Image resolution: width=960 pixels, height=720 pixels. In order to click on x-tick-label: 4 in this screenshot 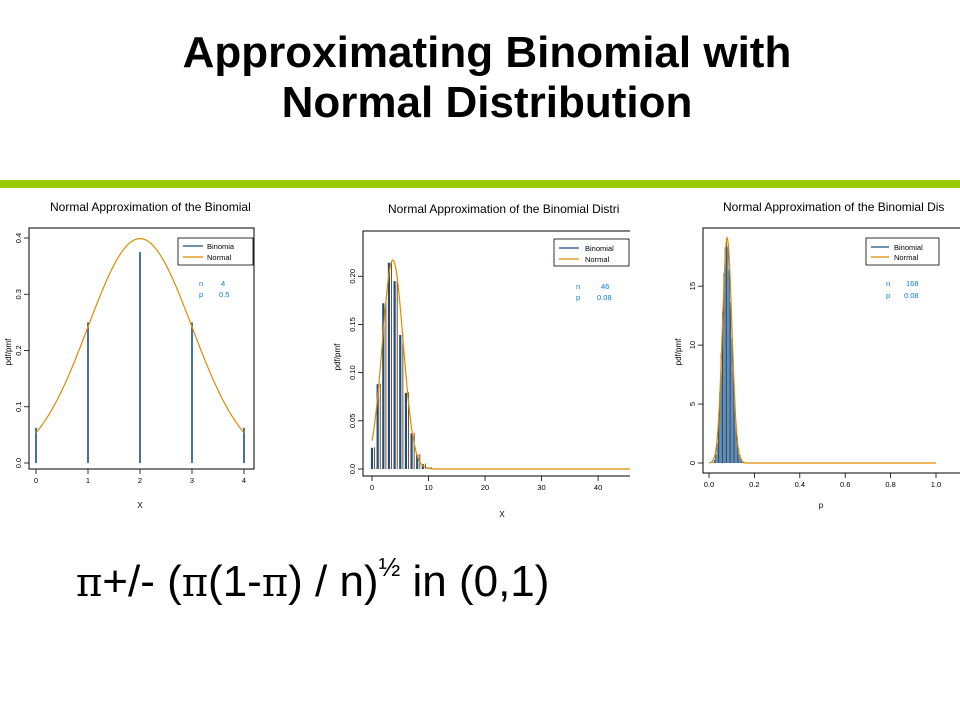, I will do `click(244, 480)`.